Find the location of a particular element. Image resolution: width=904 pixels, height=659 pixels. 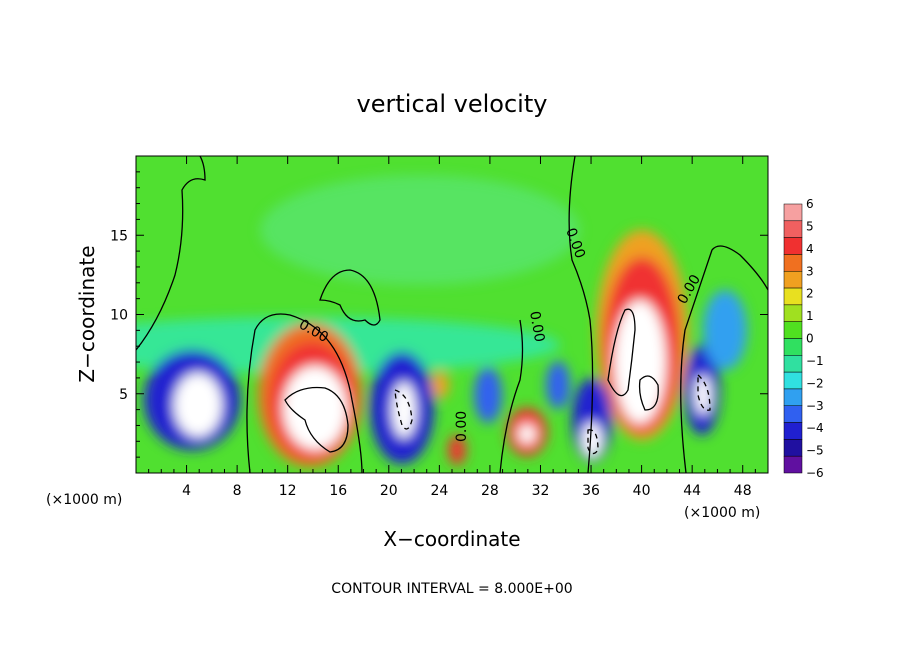

zero-contour-dome is located at coordinates (350, 297).